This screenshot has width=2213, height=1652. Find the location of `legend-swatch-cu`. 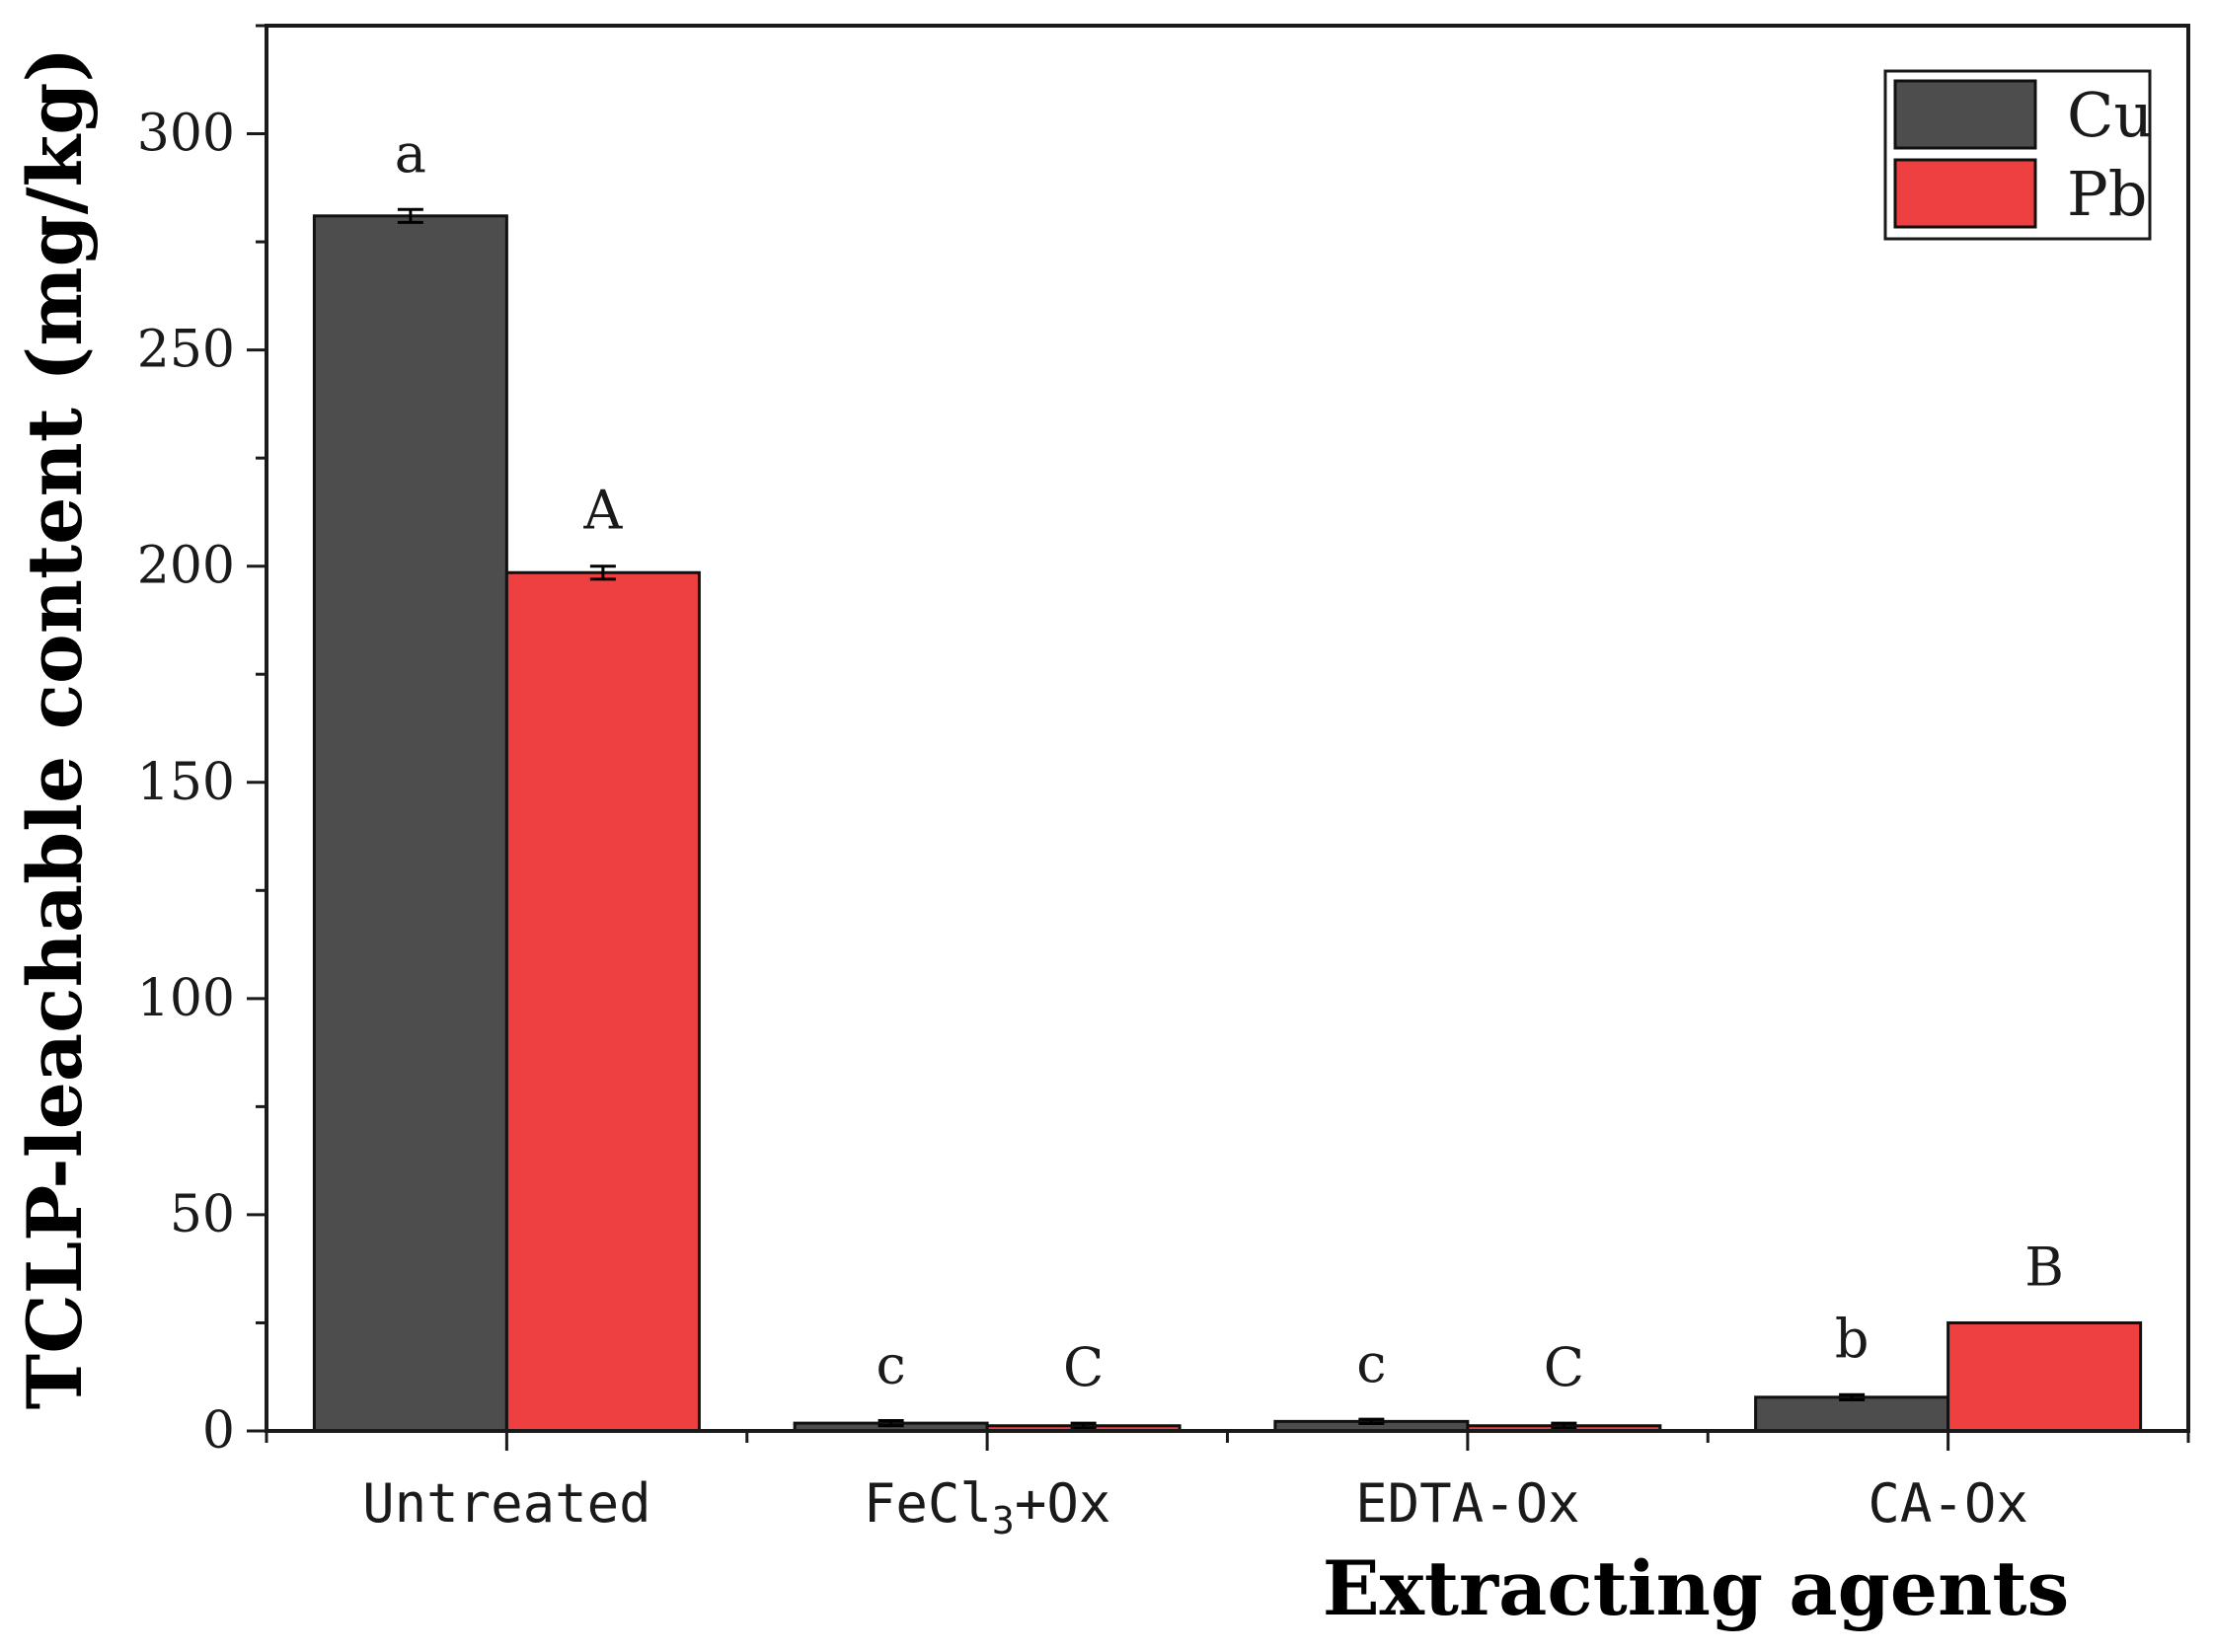

legend-swatch-cu is located at coordinates (1965, 115).